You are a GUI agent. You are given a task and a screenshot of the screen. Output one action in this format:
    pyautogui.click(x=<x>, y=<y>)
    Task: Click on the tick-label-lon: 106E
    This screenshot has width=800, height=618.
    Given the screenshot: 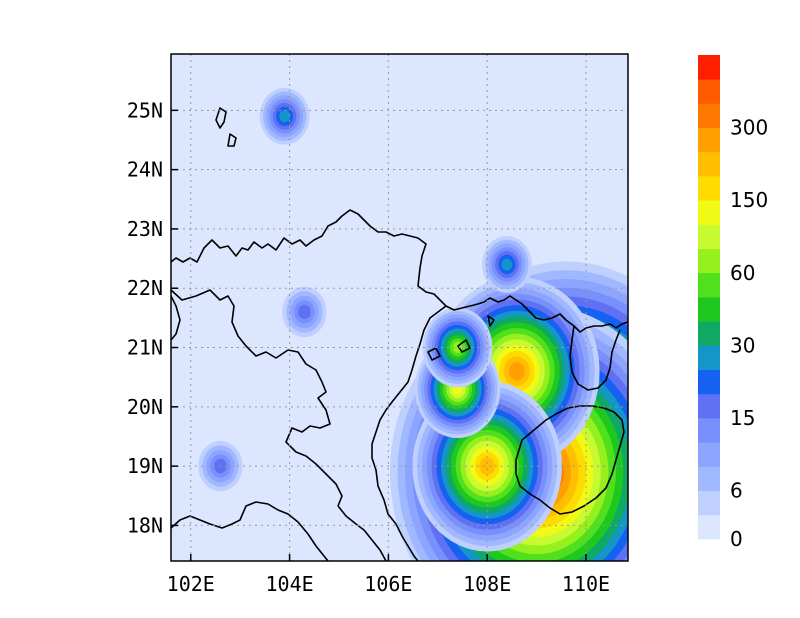 What is the action you would take?
    pyautogui.click(x=388, y=584)
    